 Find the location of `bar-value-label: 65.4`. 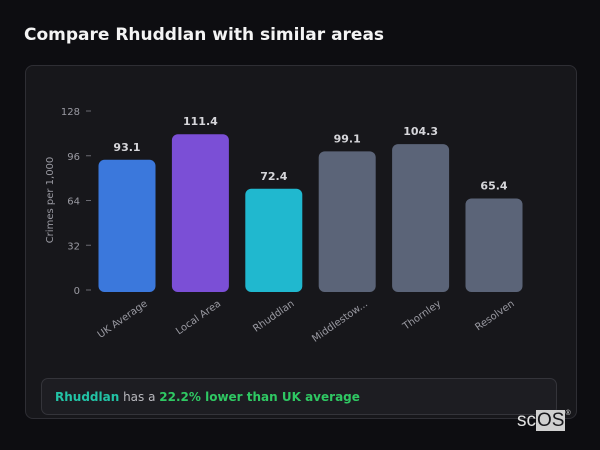

bar-value-label: 65.4 is located at coordinates (493, 186).